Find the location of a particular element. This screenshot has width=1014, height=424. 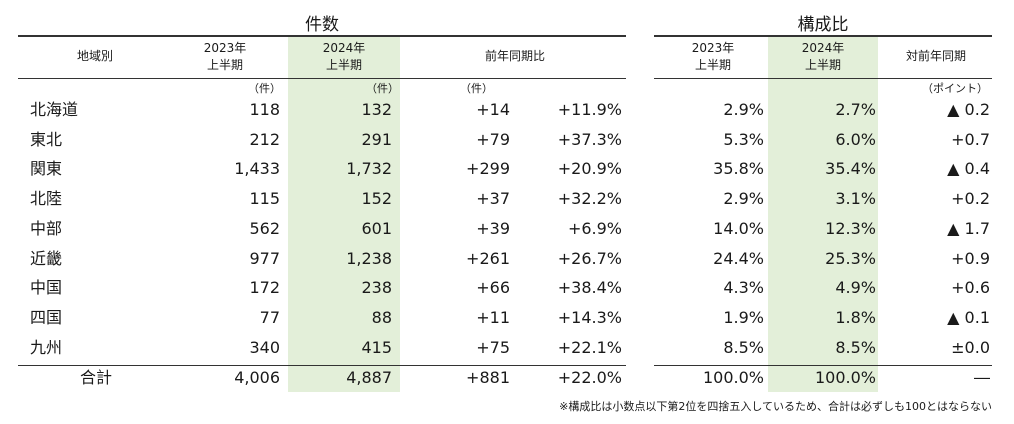

header-2024-count: 2024年 上半期 is located at coordinates (344, 57).